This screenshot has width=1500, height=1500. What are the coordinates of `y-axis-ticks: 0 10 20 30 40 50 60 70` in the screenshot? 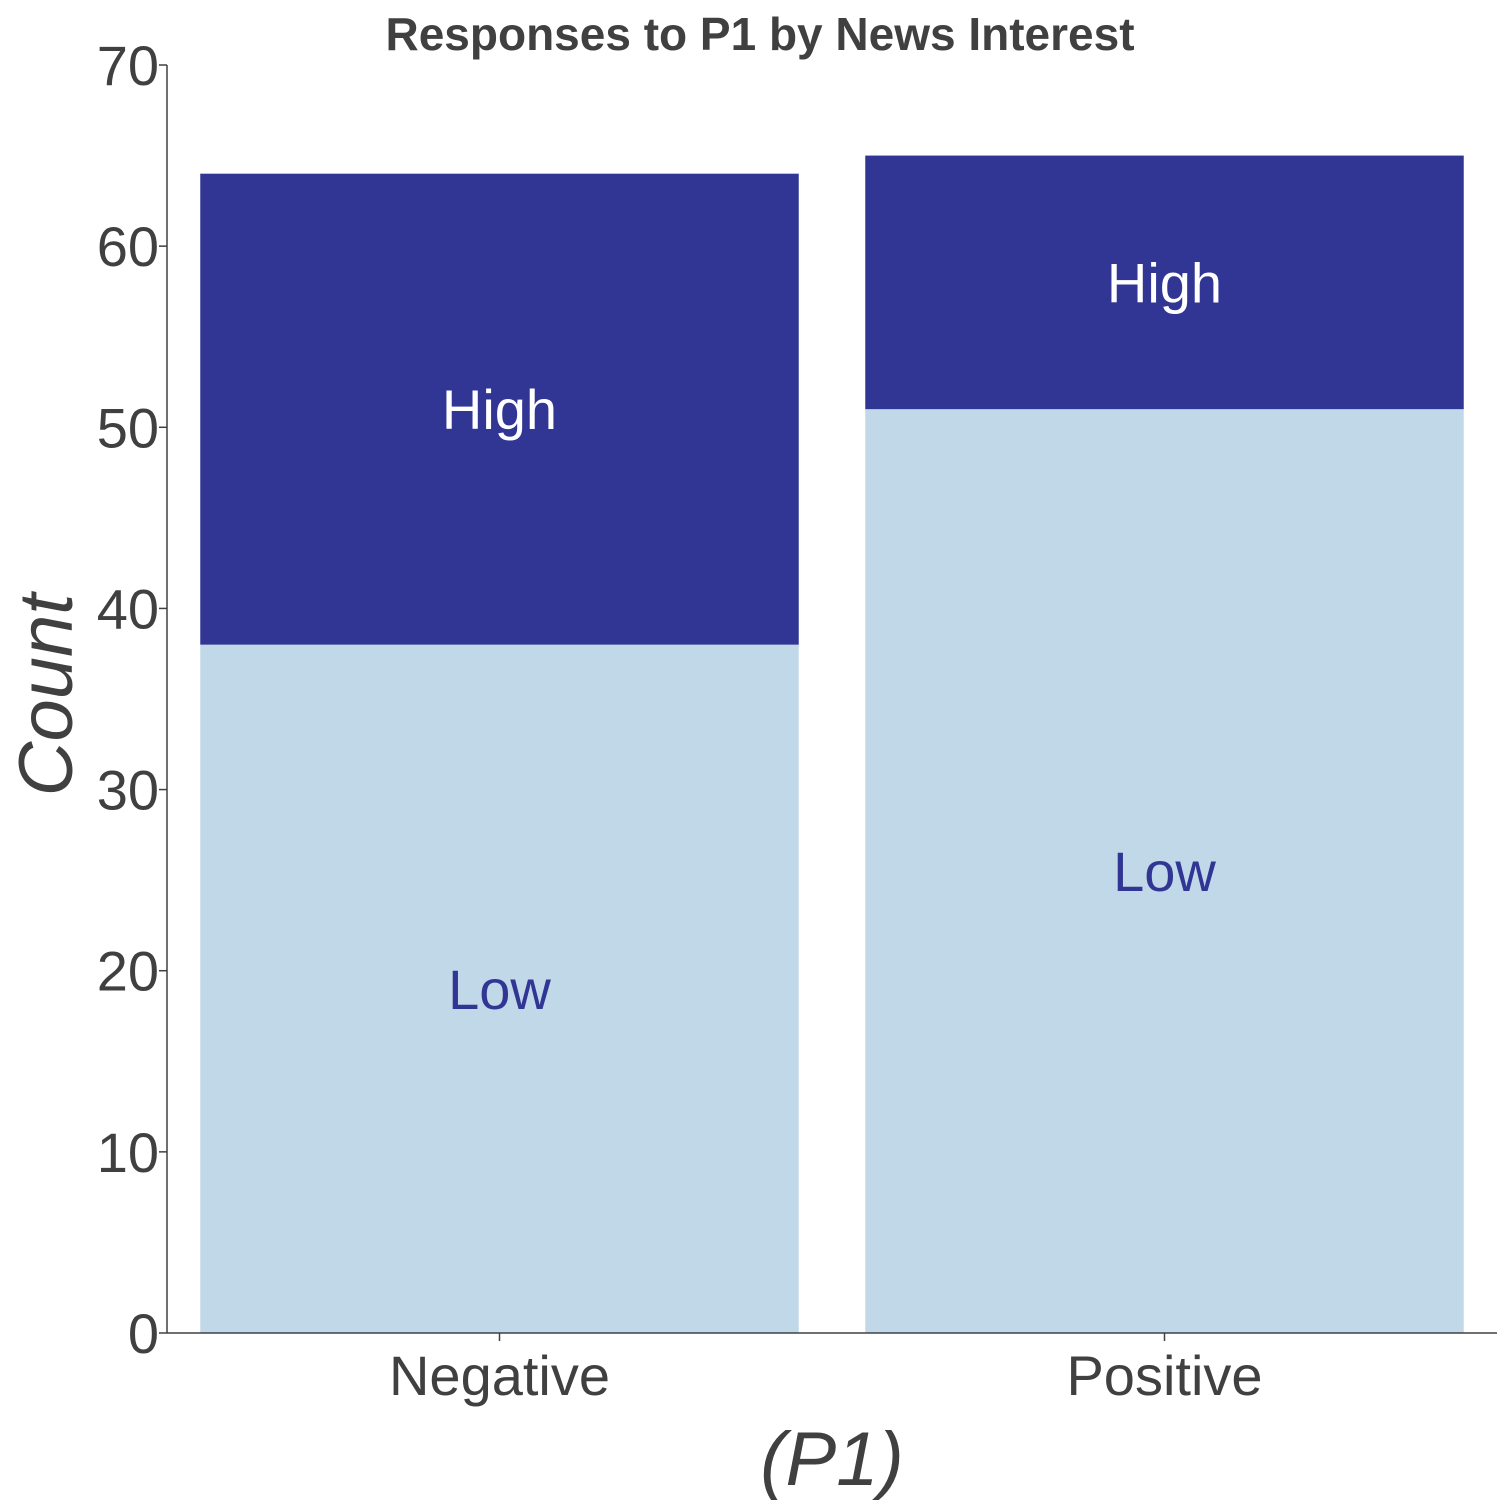 It's located at (132, 699).